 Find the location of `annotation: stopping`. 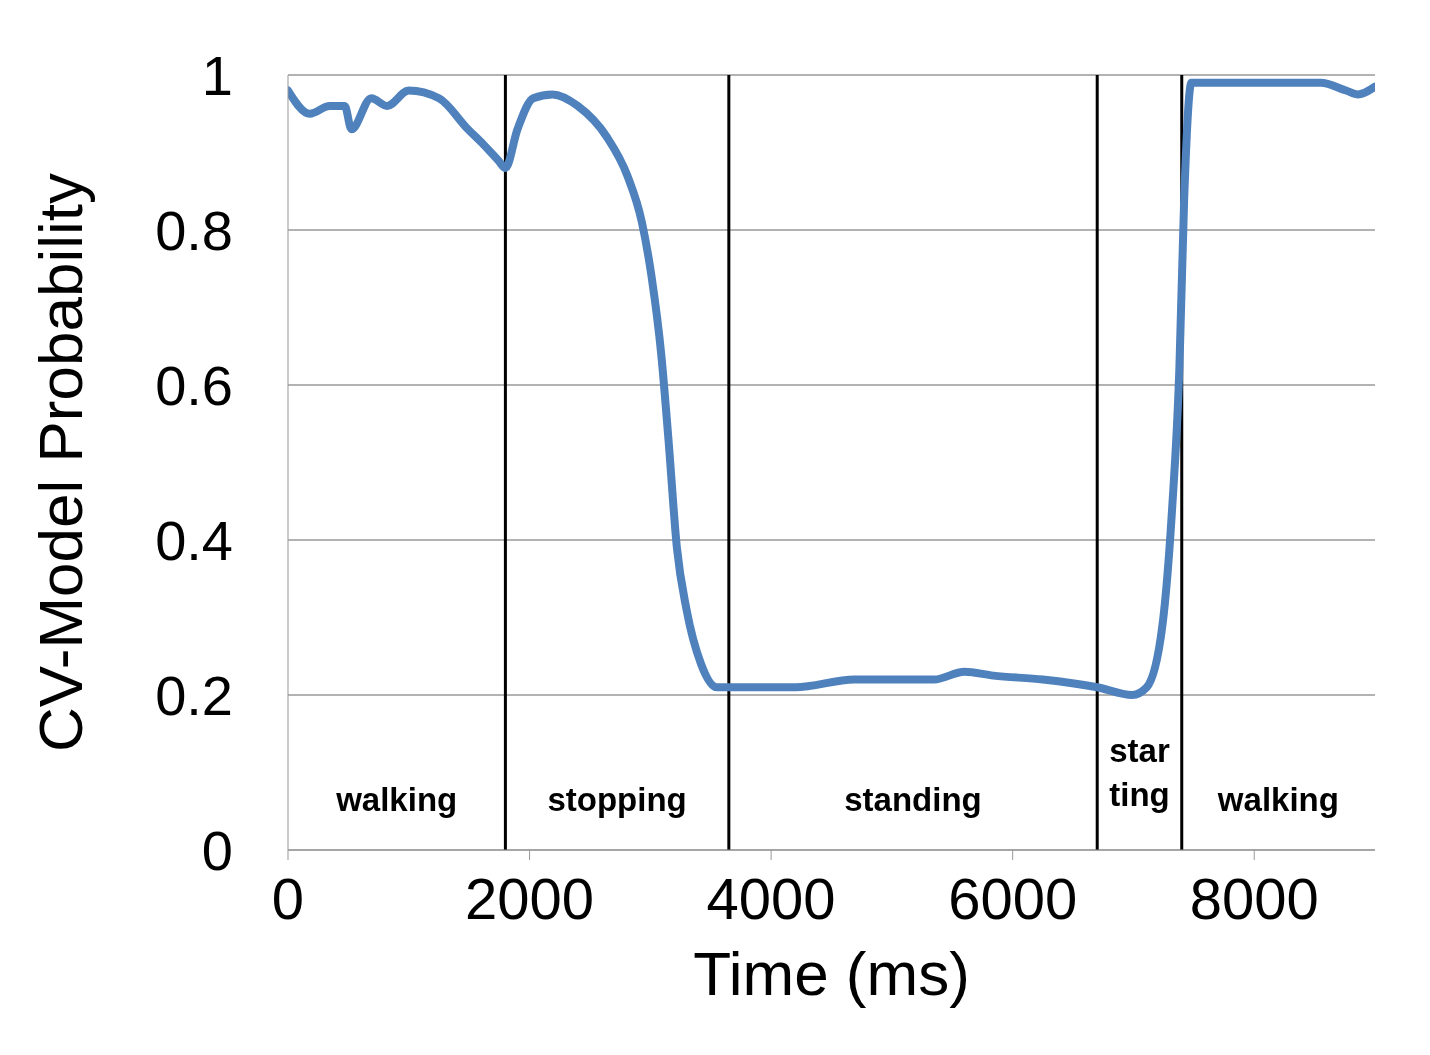

annotation: stopping is located at coordinates (617, 799).